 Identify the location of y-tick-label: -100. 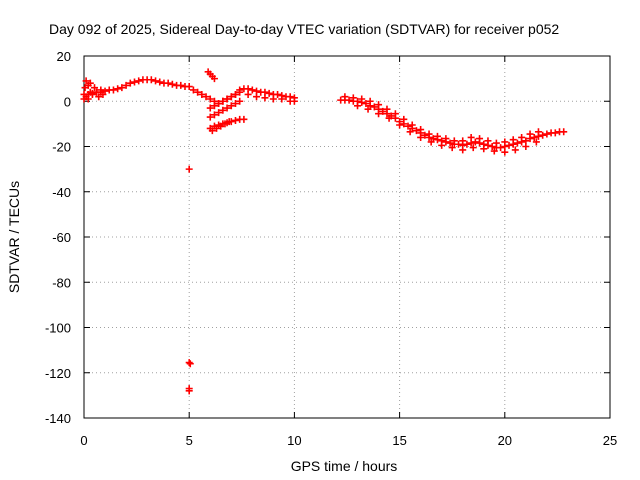
(58, 328).